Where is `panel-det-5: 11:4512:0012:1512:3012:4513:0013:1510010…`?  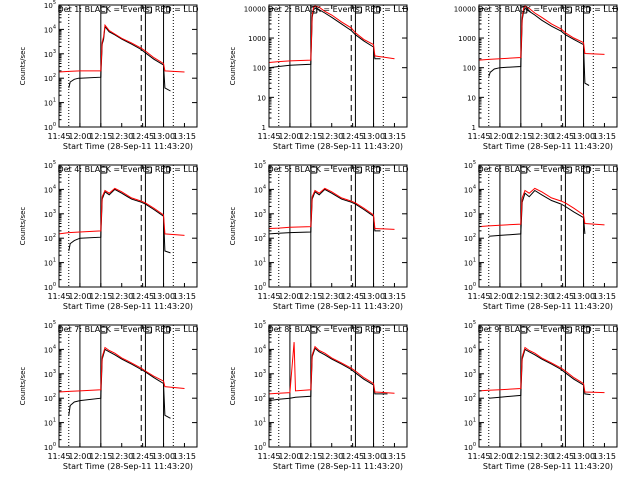 panel-det-5: 11:4512:0012:1512:3012:4513:0013:1510010… is located at coordinates (318, 235).